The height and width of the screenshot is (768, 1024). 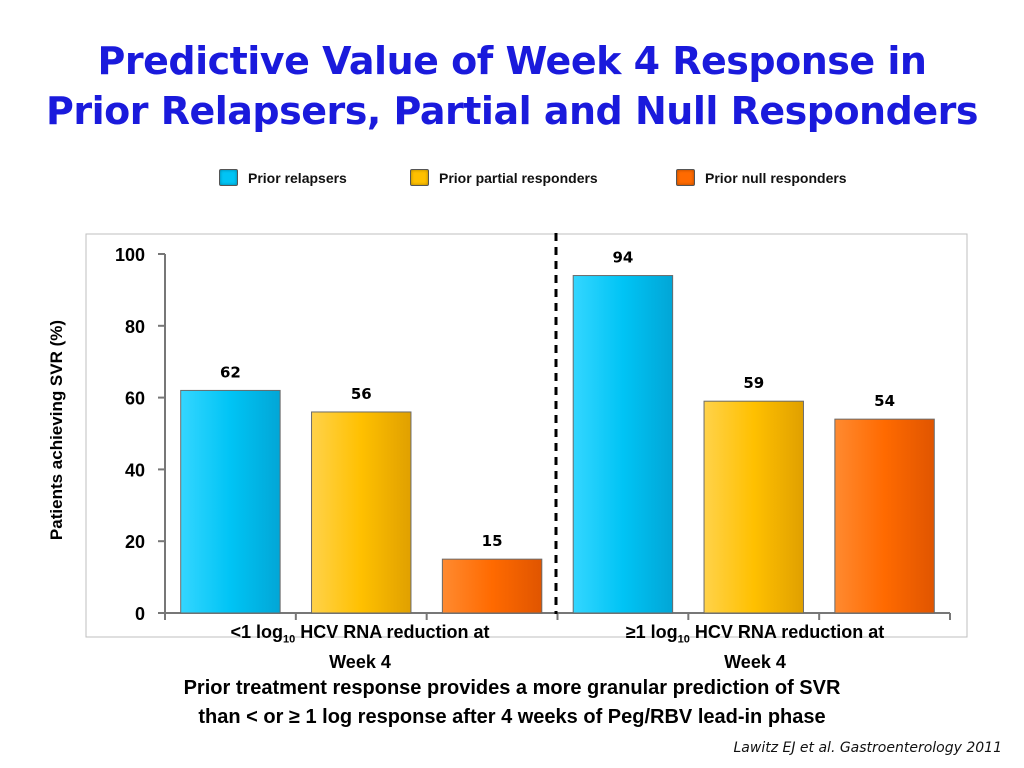 I want to click on y-tick-label: 60, so click(x=135, y=399).